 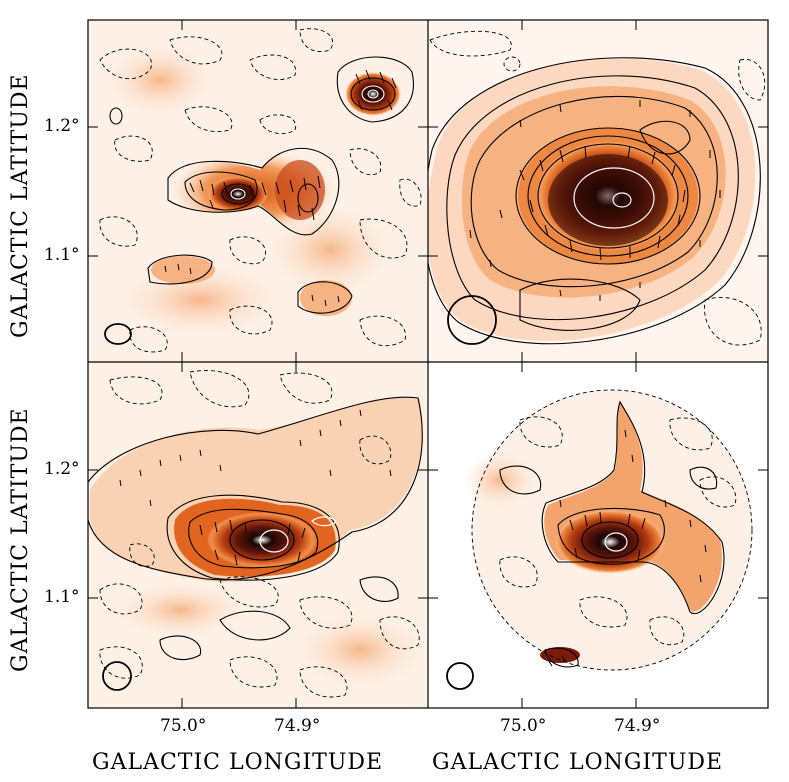 I want to click on beam-ellipse-icon, so click(x=118, y=334).